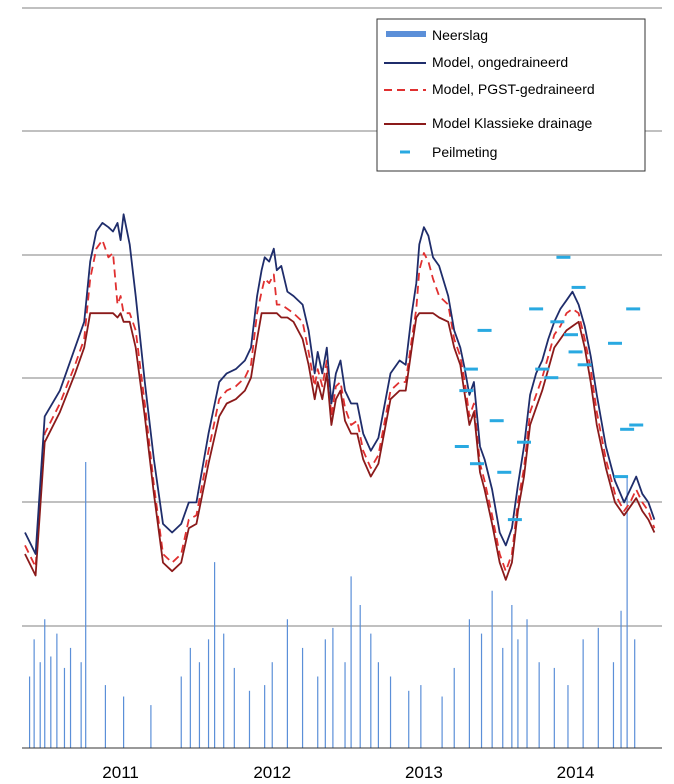  I want to click on x-tick-label-2013: 2013, so click(424, 772).